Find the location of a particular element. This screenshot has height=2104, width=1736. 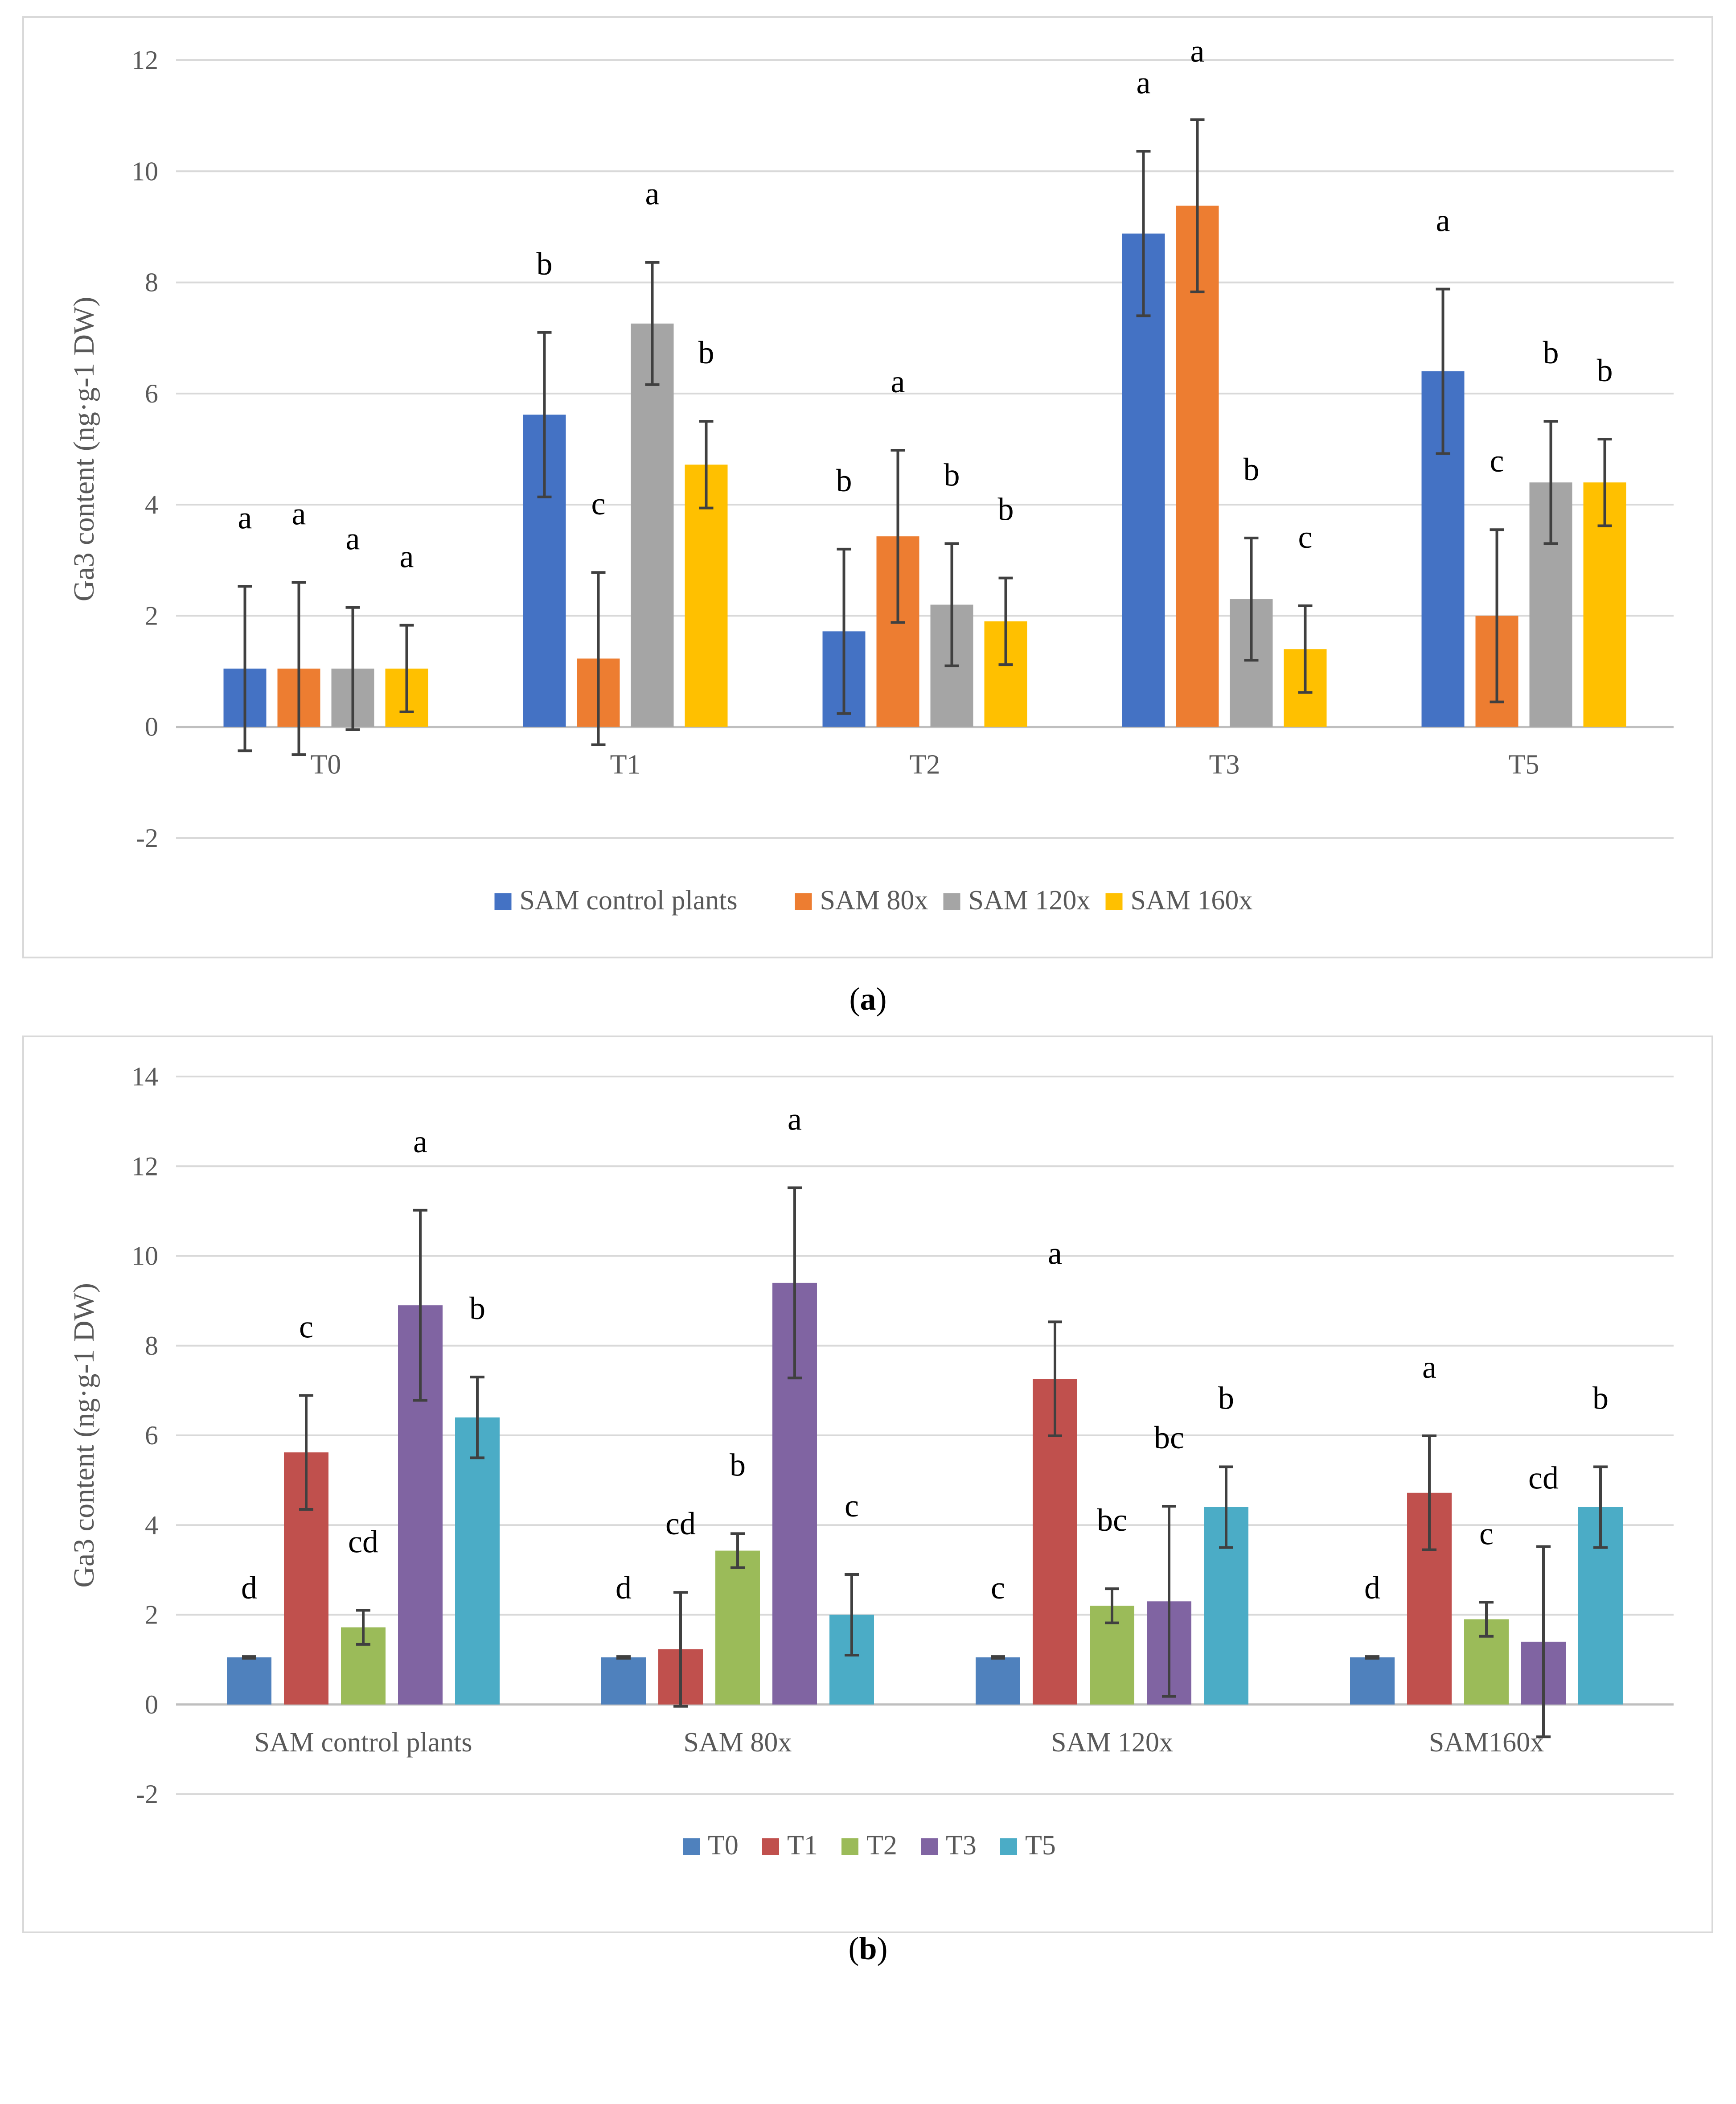

caption-b: (b) is located at coordinates (868, 1948).